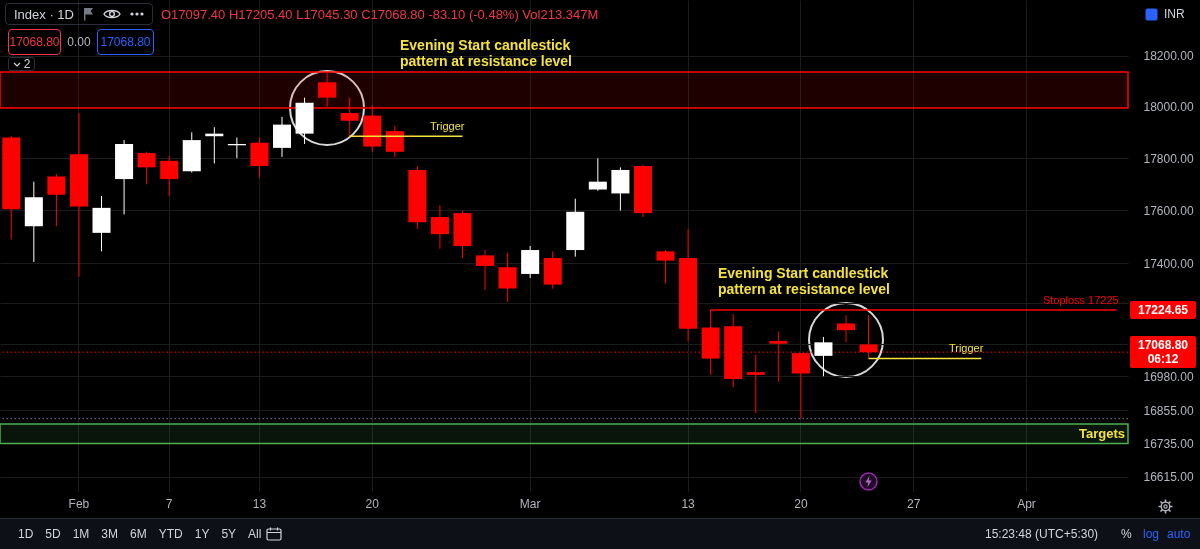  Describe the element at coordinates (140, 534) in the screenshot. I see `text: 1D 5D 1M 3M 6M YTD 1Y 5Y All` at that location.